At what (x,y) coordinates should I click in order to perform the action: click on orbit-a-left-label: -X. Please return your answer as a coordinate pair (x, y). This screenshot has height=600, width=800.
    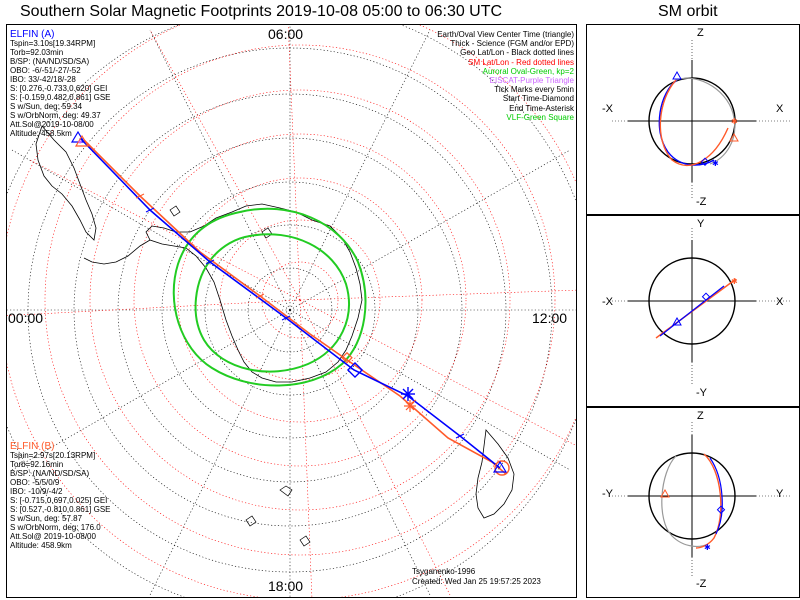
    Looking at the image, I should click on (607, 109).